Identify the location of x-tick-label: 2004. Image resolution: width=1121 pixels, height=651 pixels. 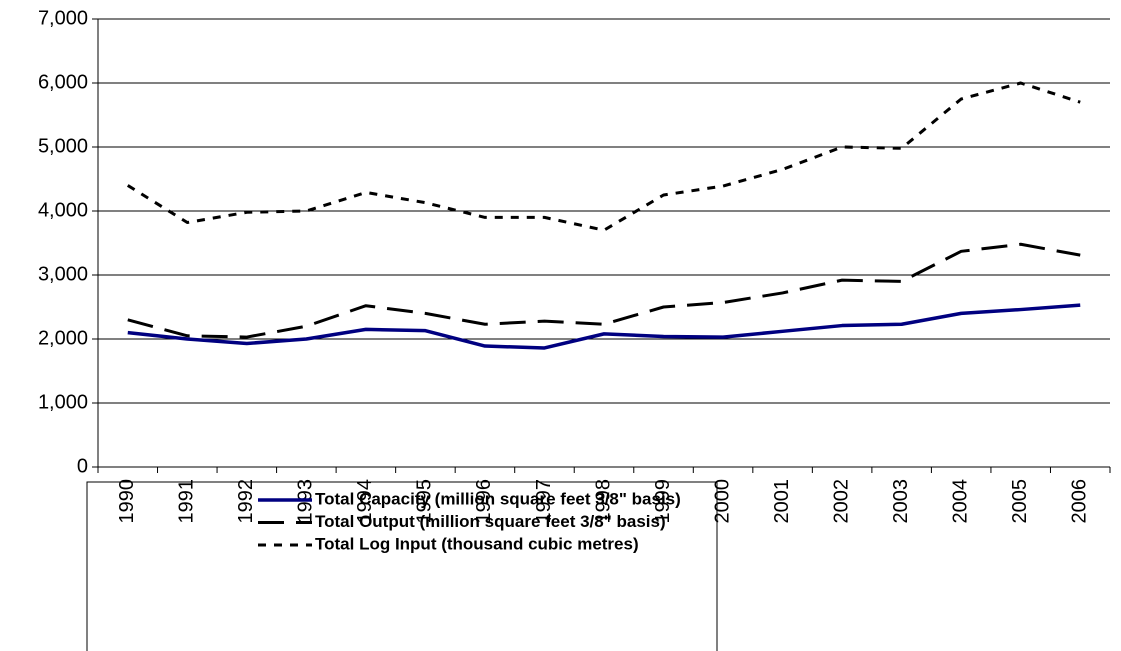
(960, 501).